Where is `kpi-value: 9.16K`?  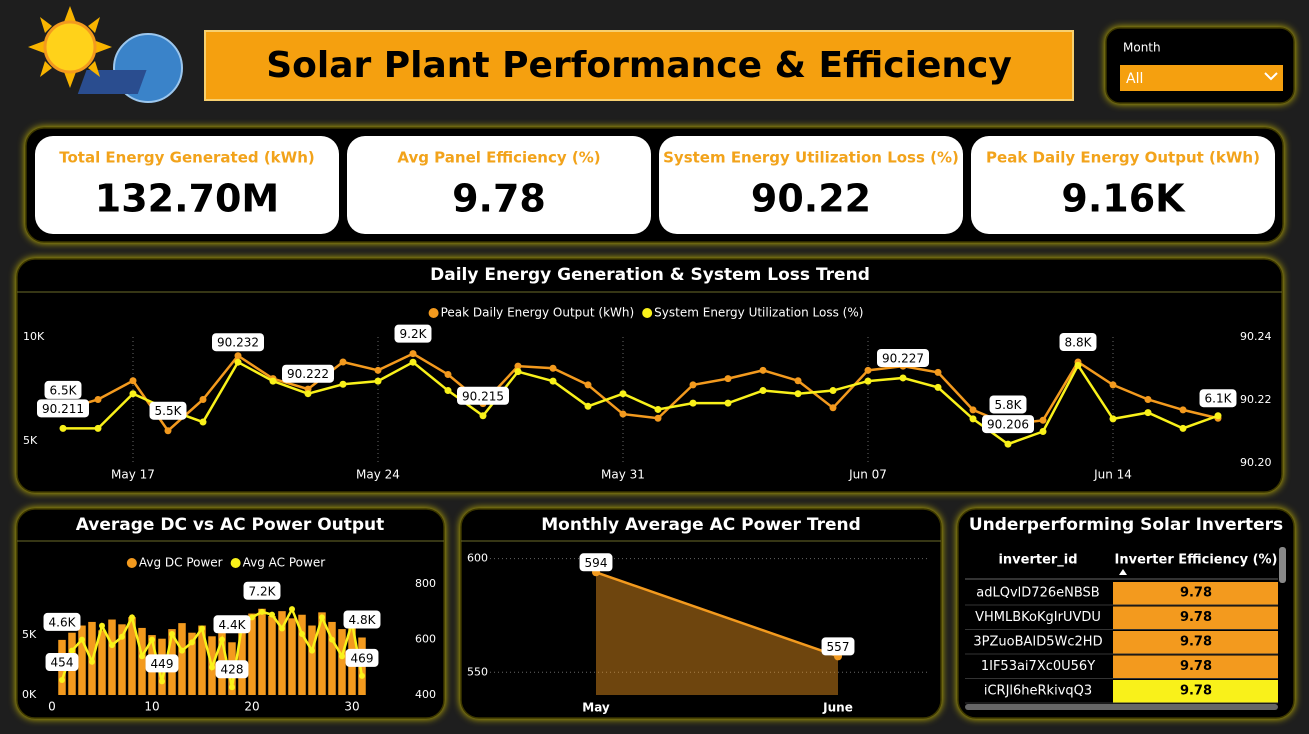 kpi-value: 9.16K is located at coordinates (1123, 199).